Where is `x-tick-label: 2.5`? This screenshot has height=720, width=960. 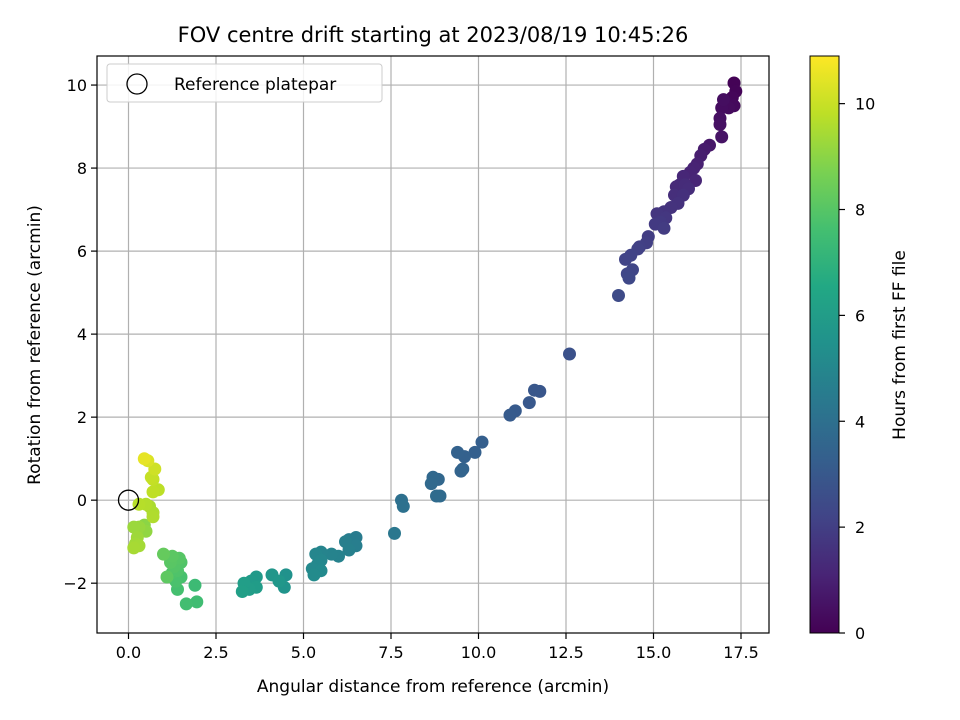 x-tick-label: 2.5 is located at coordinates (215, 652).